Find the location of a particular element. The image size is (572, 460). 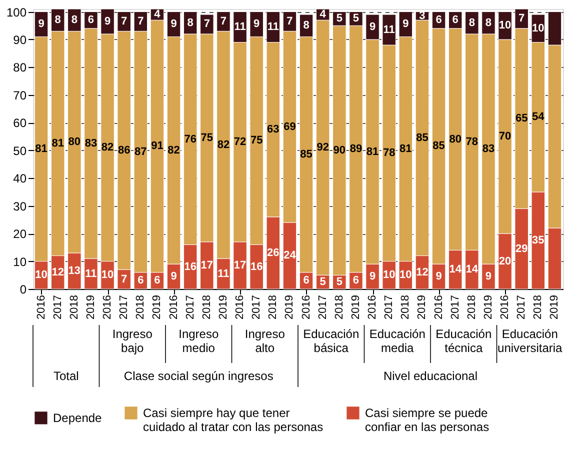

y-tick-label: 10 is located at coordinates (20, 261).